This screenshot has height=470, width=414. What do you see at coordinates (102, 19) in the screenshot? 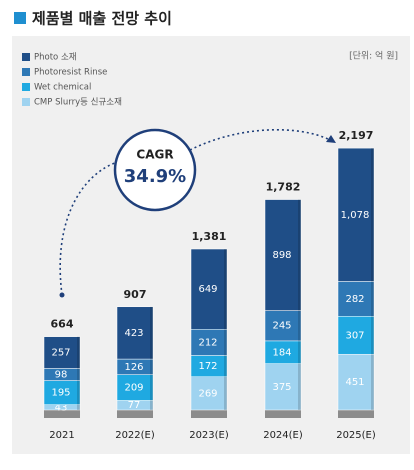
I see `chart-title: 제품별 매출 전망 추이` at bounding box center [102, 19].